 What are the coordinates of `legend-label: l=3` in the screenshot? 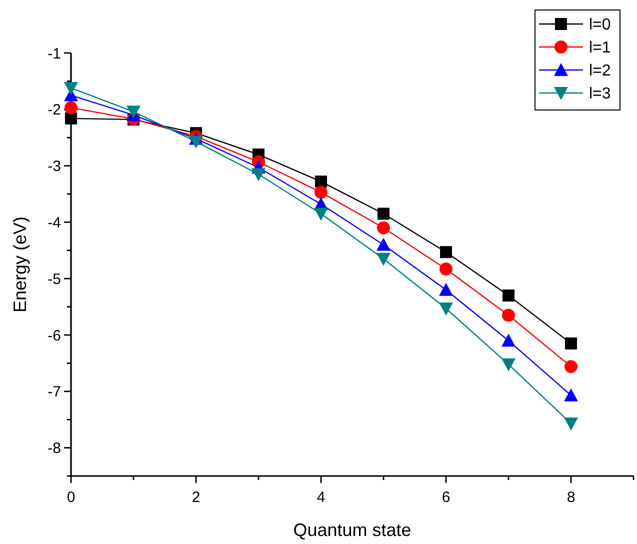 It's located at (600, 94).